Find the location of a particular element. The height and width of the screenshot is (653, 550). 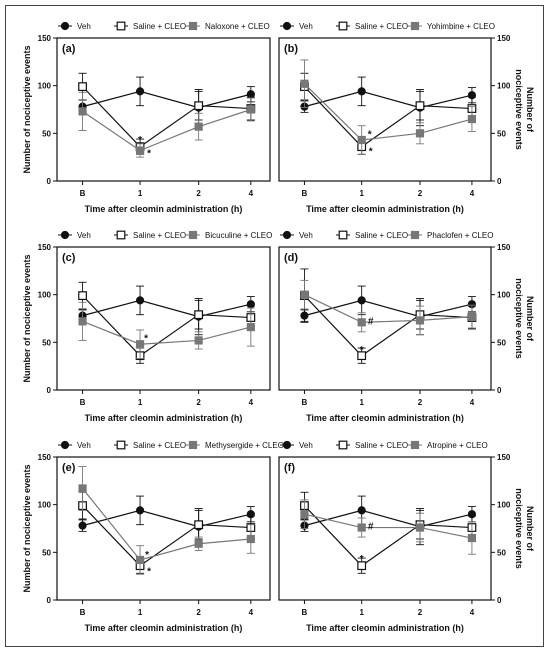

series-naloxone-cleo is located at coordinates (166, 124).